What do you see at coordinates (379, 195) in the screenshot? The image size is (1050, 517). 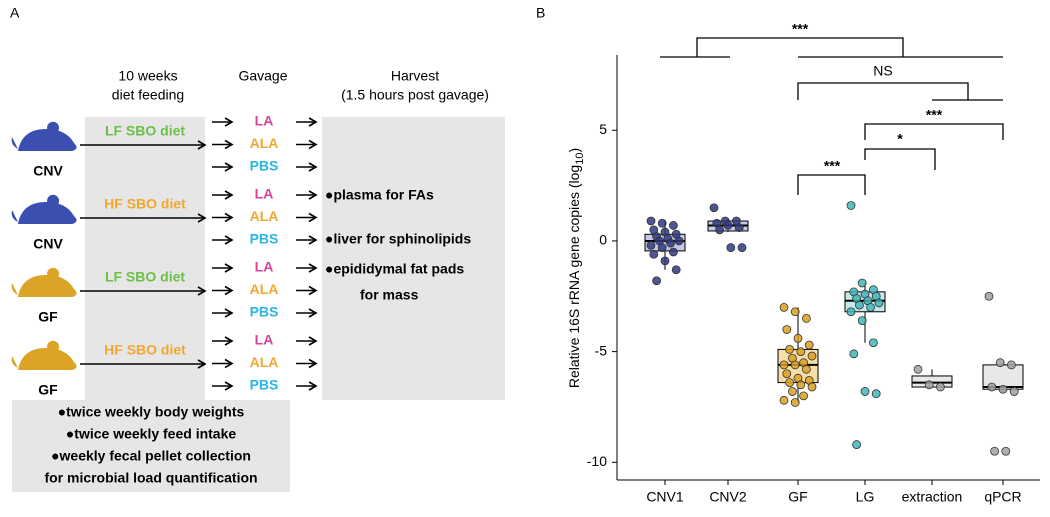 I see `harvest-item: ●plasma for FAs` at bounding box center [379, 195].